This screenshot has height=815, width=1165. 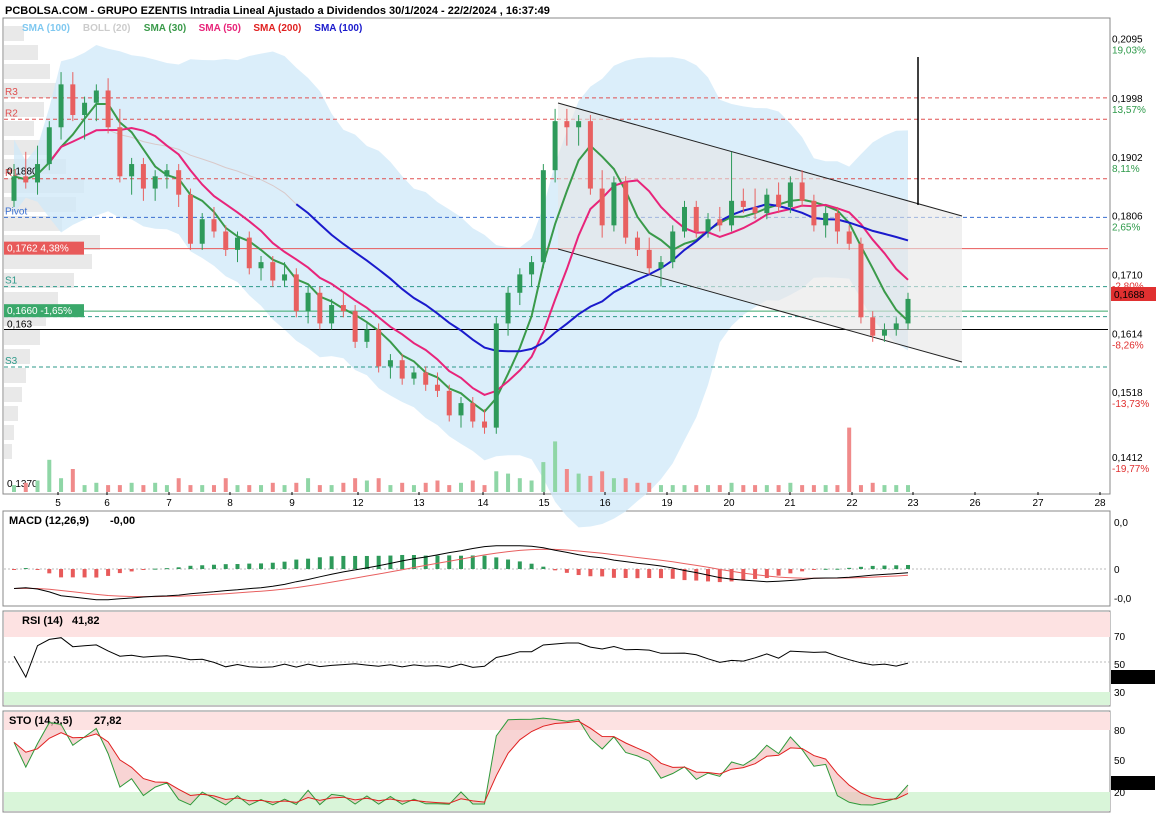 What do you see at coordinates (19, 325) in the screenshot?
I see `tag-label: 0,163` at bounding box center [19, 325].